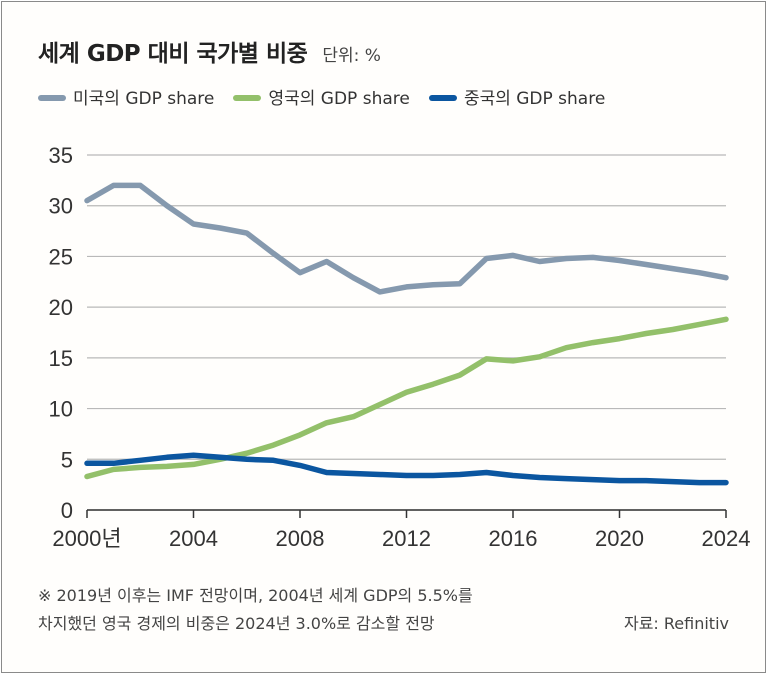  Describe the element at coordinates (61, 307) in the screenshot. I see `y-tick-label-20: 20` at that location.